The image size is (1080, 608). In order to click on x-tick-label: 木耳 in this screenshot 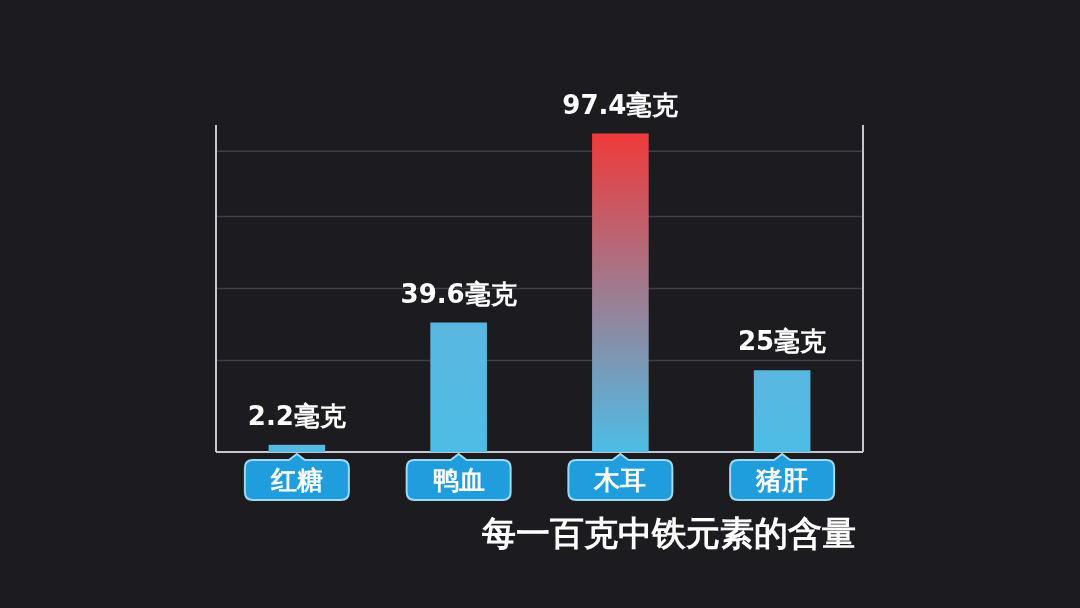, I will do `click(620, 480)`.